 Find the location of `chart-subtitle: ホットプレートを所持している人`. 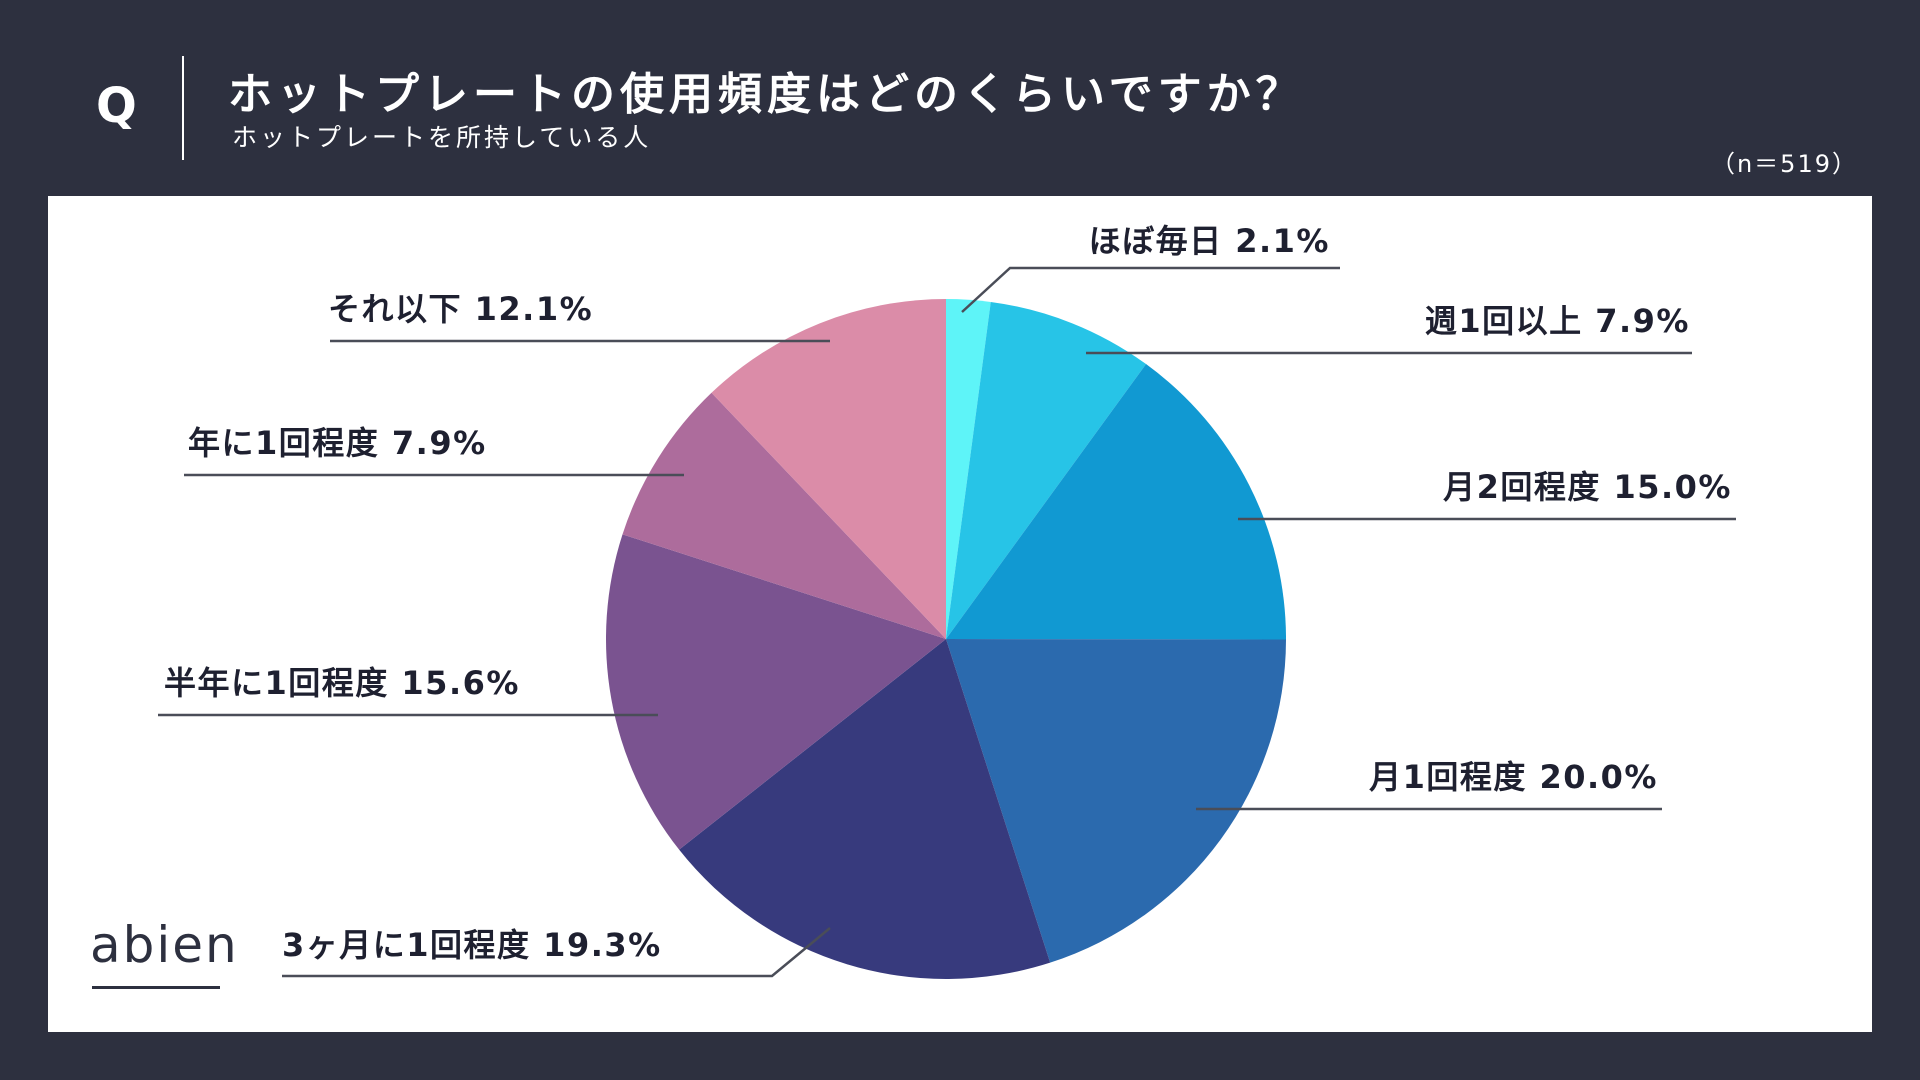

chart-subtitle: ホットプレートを所持している人 is located at coordinates (442, 137).